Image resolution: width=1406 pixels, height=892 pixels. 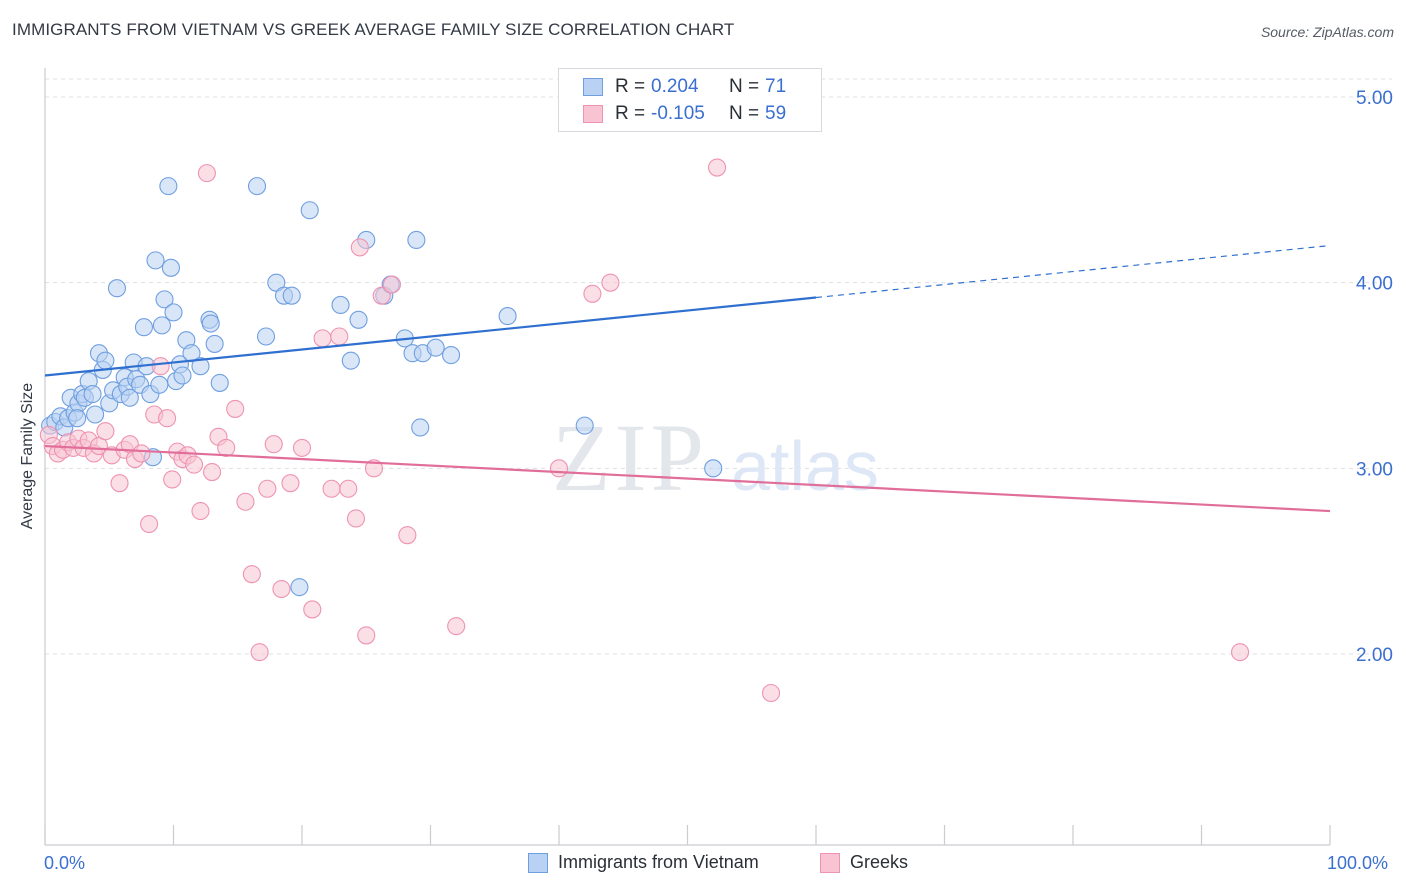 What do you see at coordinates (1374, 377) in the screenshot?
I see `y-tick-labels: 2.00 3.00 4.00 5.00` at bounding box center [1374, 377].